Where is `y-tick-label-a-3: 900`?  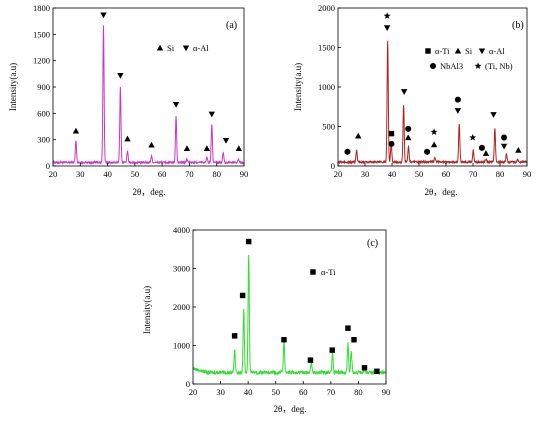
y-tick-label-a-3: 900 is located at coordinates (43, 87).